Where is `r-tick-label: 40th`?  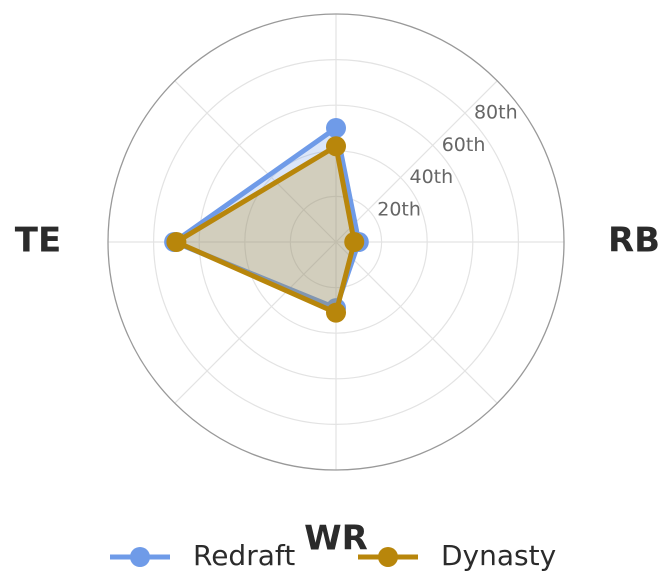 r-tick-label: 40th is located at coordinates (431, 177).